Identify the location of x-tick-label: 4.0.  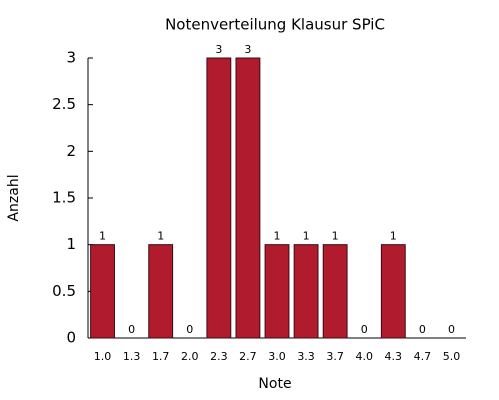
(364, 356).